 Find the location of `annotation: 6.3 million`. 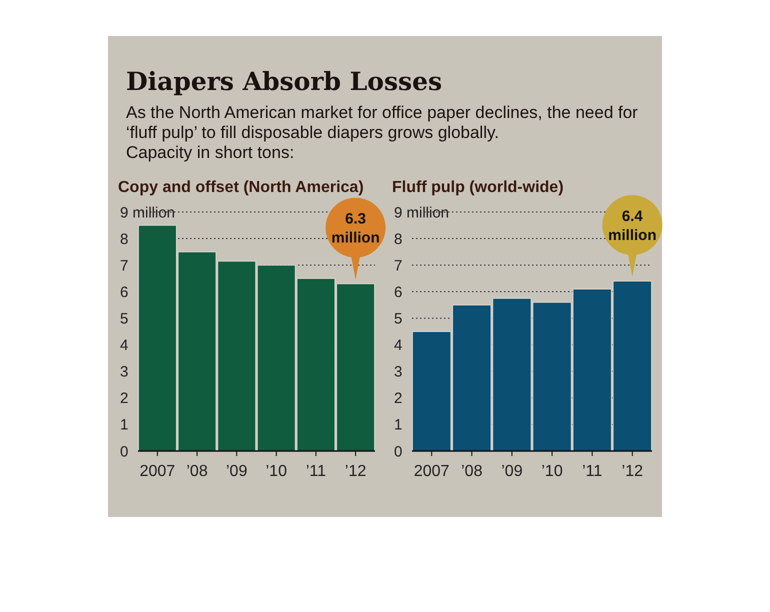

annotation: 6.3 million is located at coordinates (355, 228).